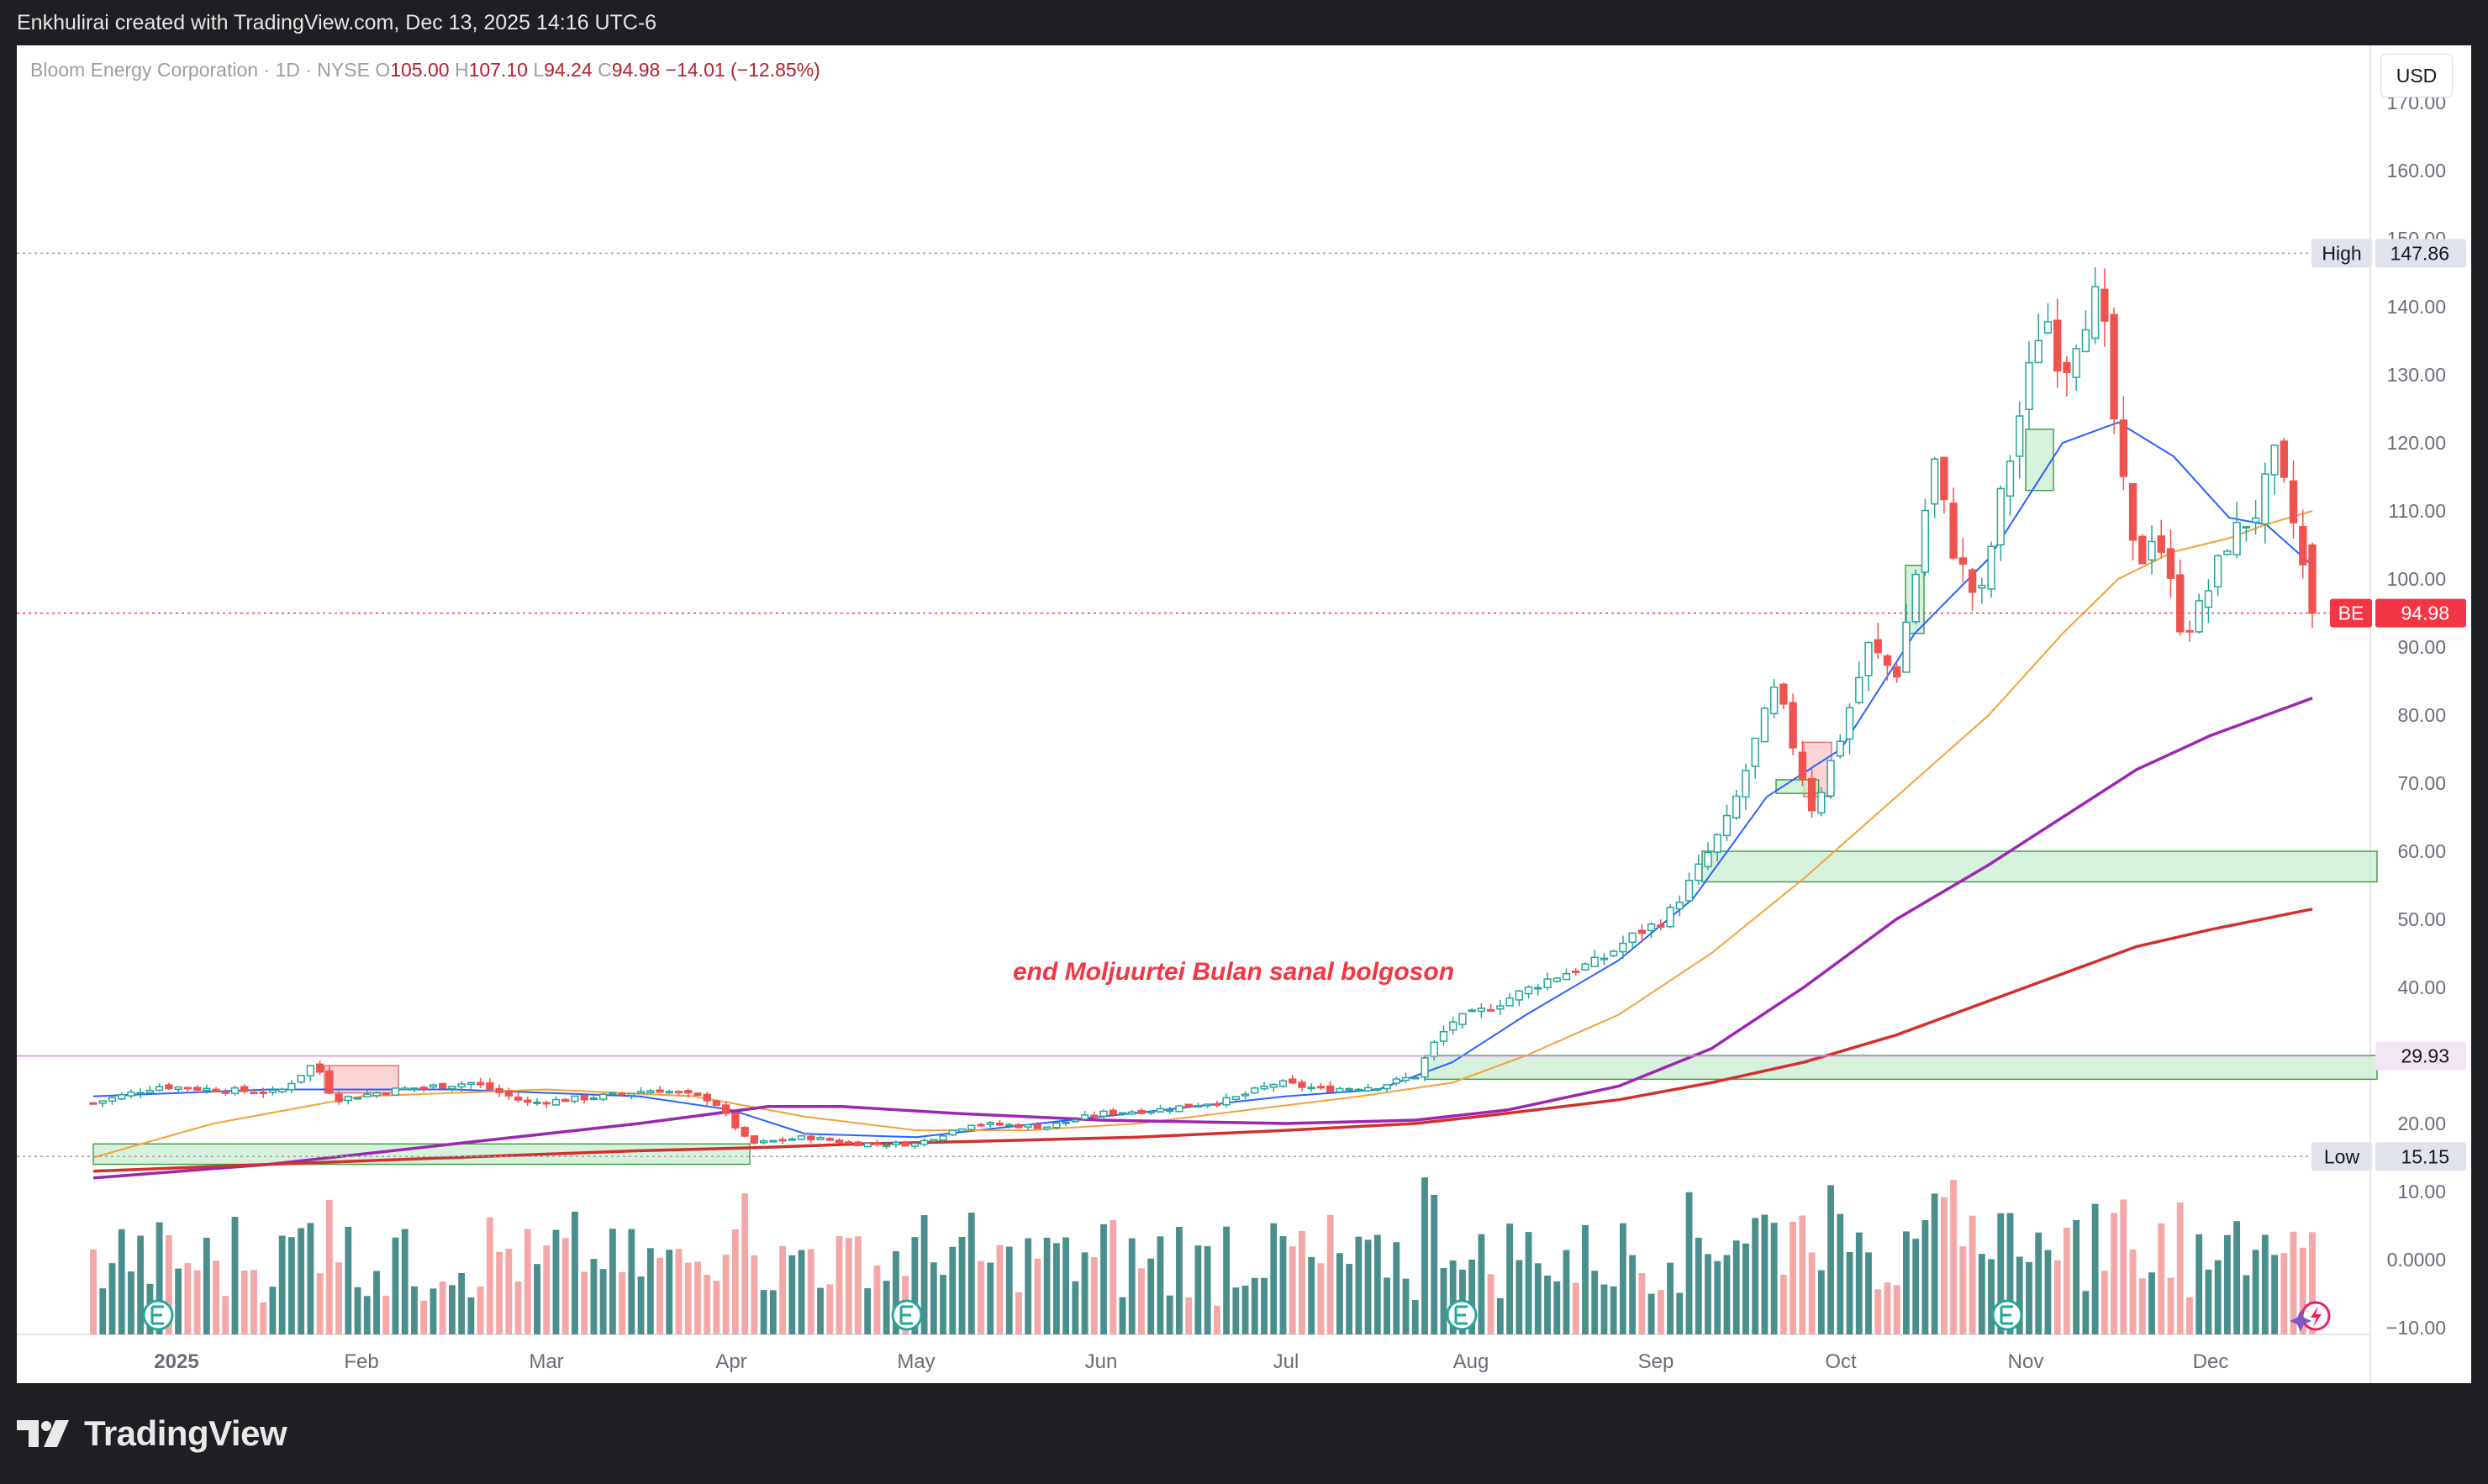  Describe the element at coordinates (2416, 75) in the screenshot. I see `currency-button: USD` at that location.